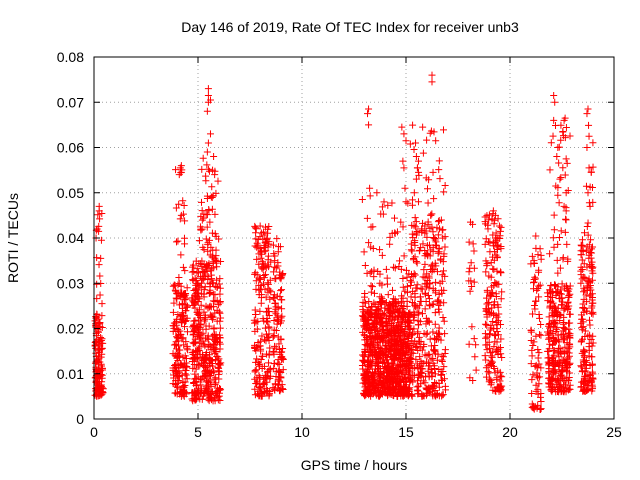  Describe the element at coordinates (70, 57) in the screenshot. I see `y-tick-label: 0.08` at that location.